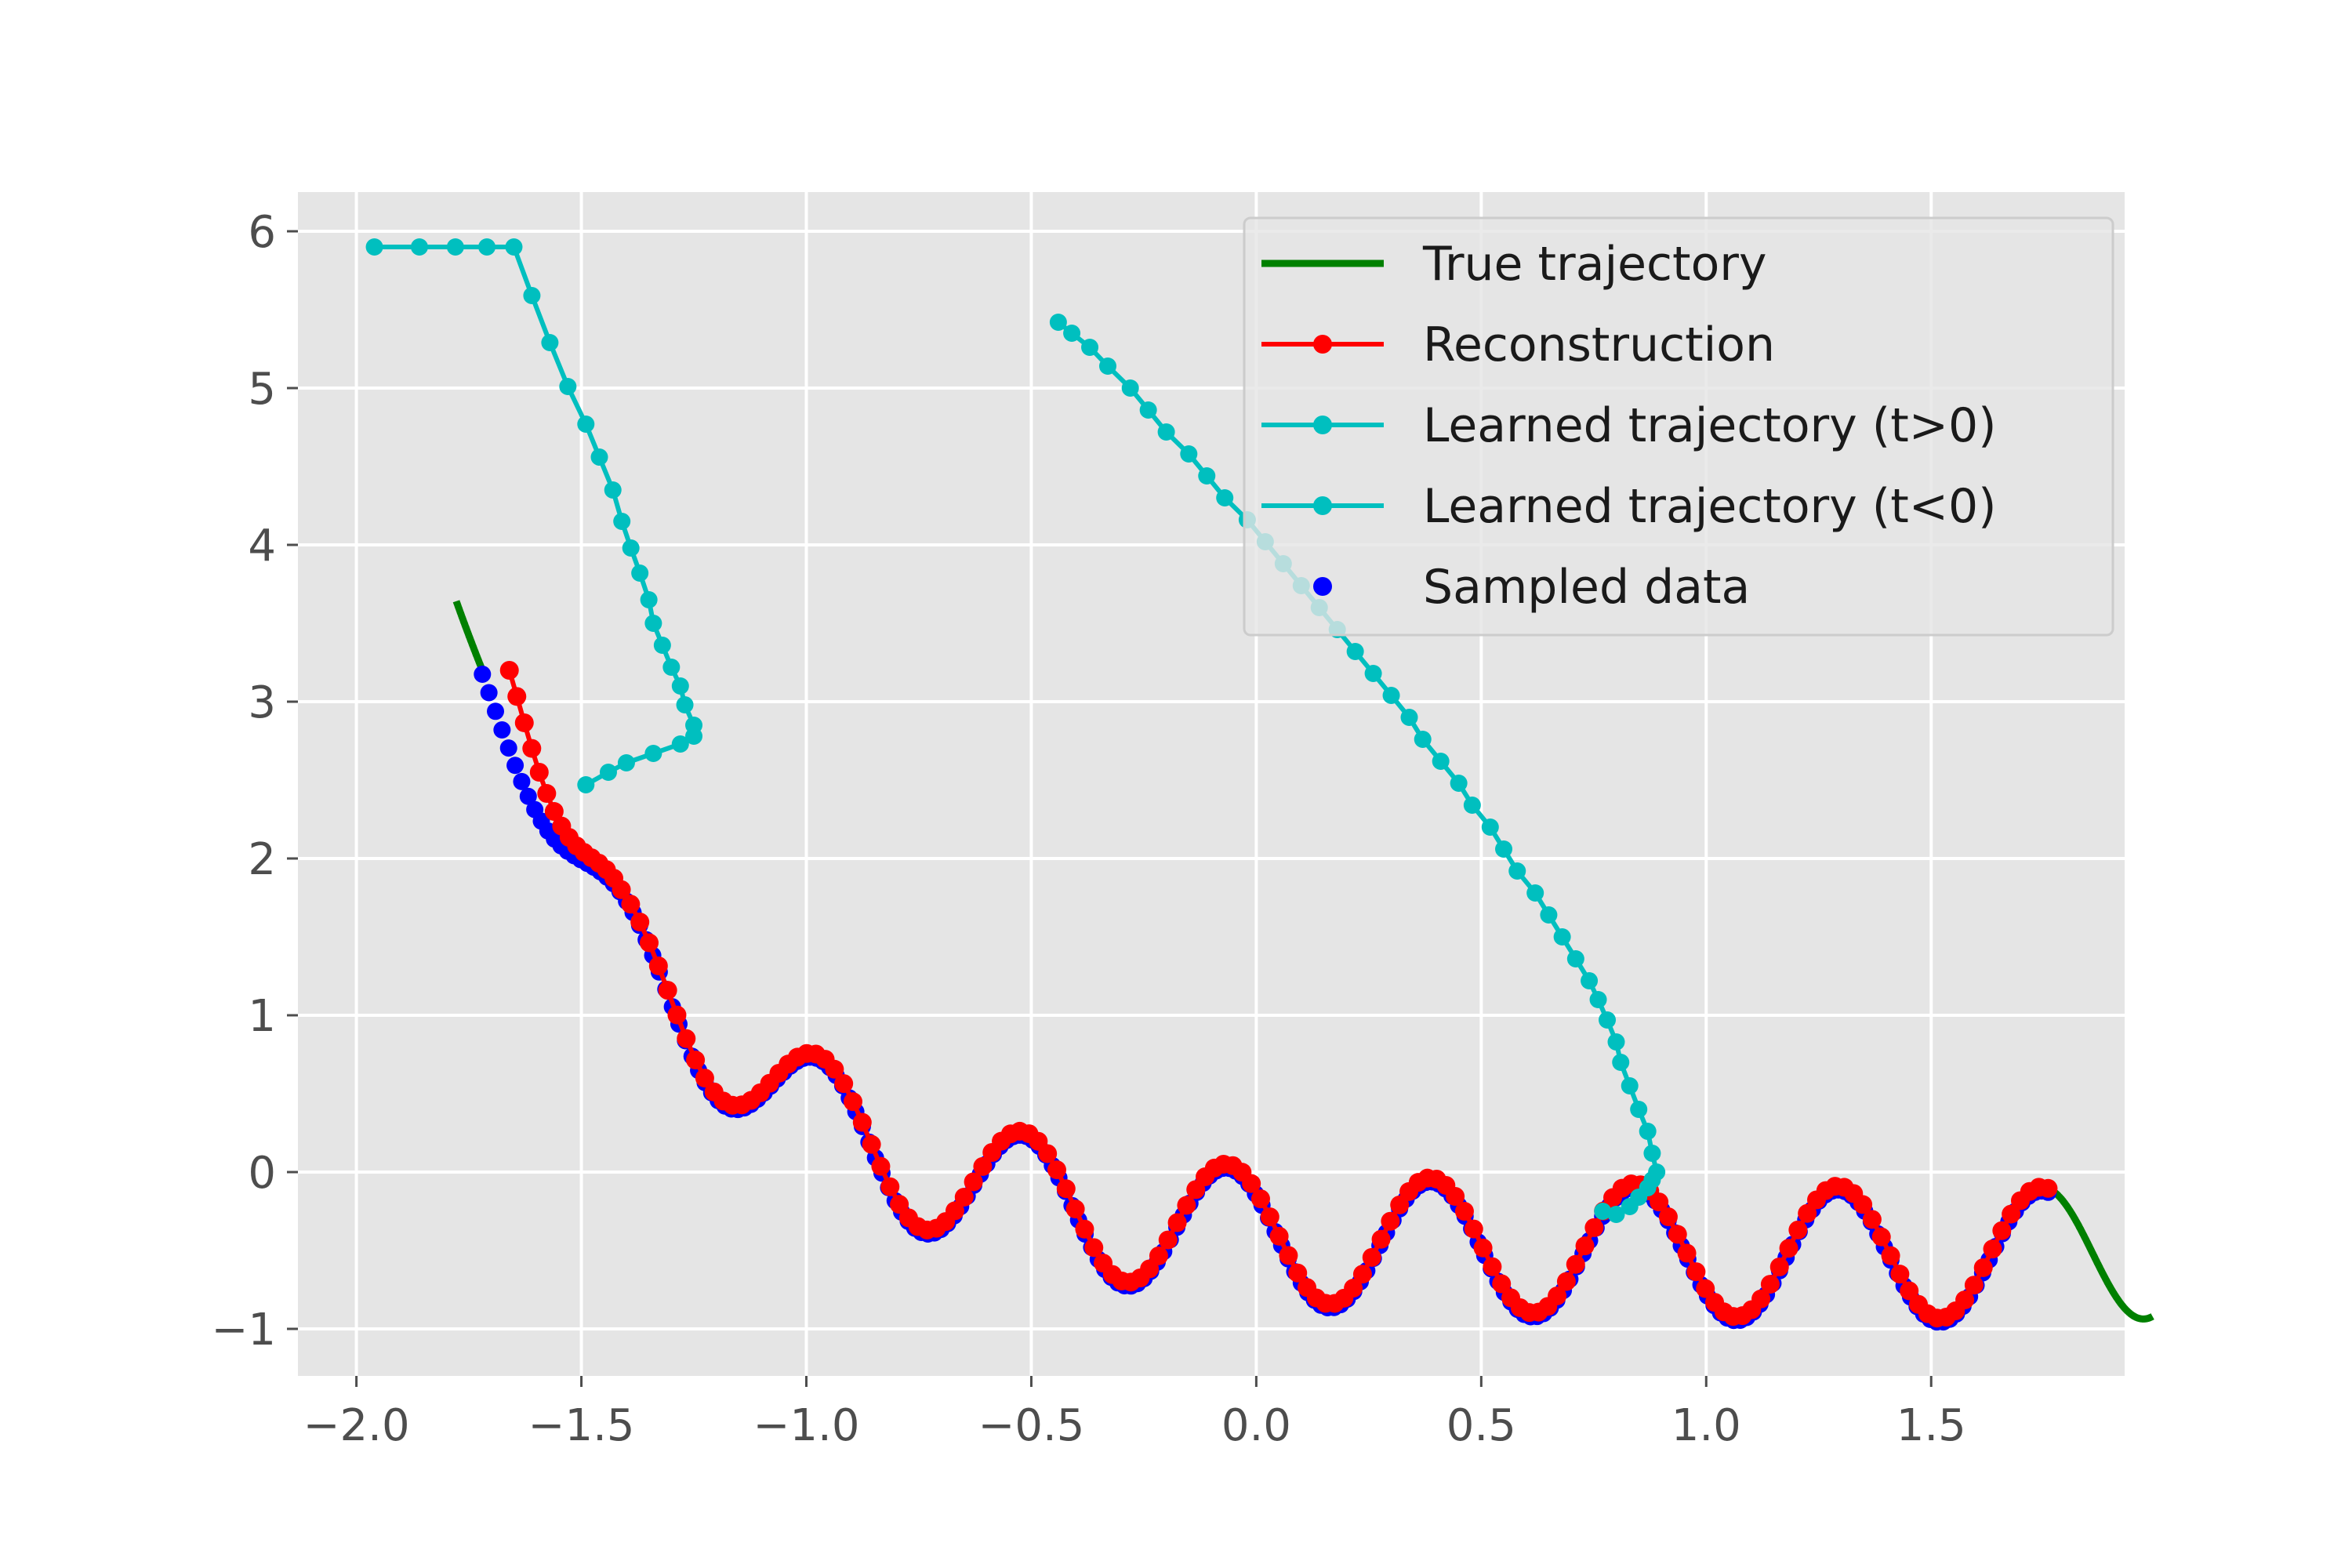 Image resolution: width=2352 pixels, height=1568 pixels. Describe the element at coordinates (1931, 1425) in the screenshot. I see `x-tick-label: 1.5` at that location.